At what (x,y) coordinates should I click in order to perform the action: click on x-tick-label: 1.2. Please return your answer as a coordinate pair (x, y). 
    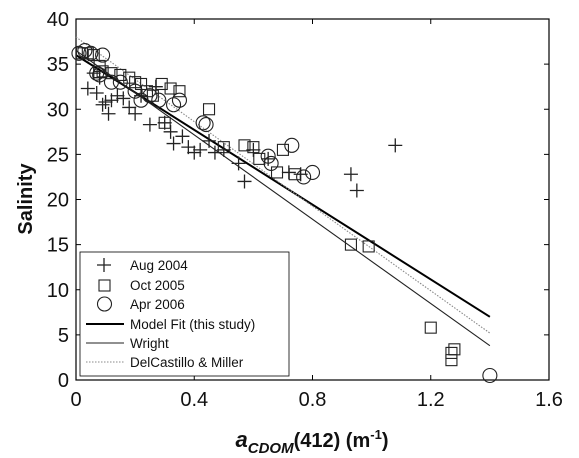
    Looking at the image, I should click on (431, 400).